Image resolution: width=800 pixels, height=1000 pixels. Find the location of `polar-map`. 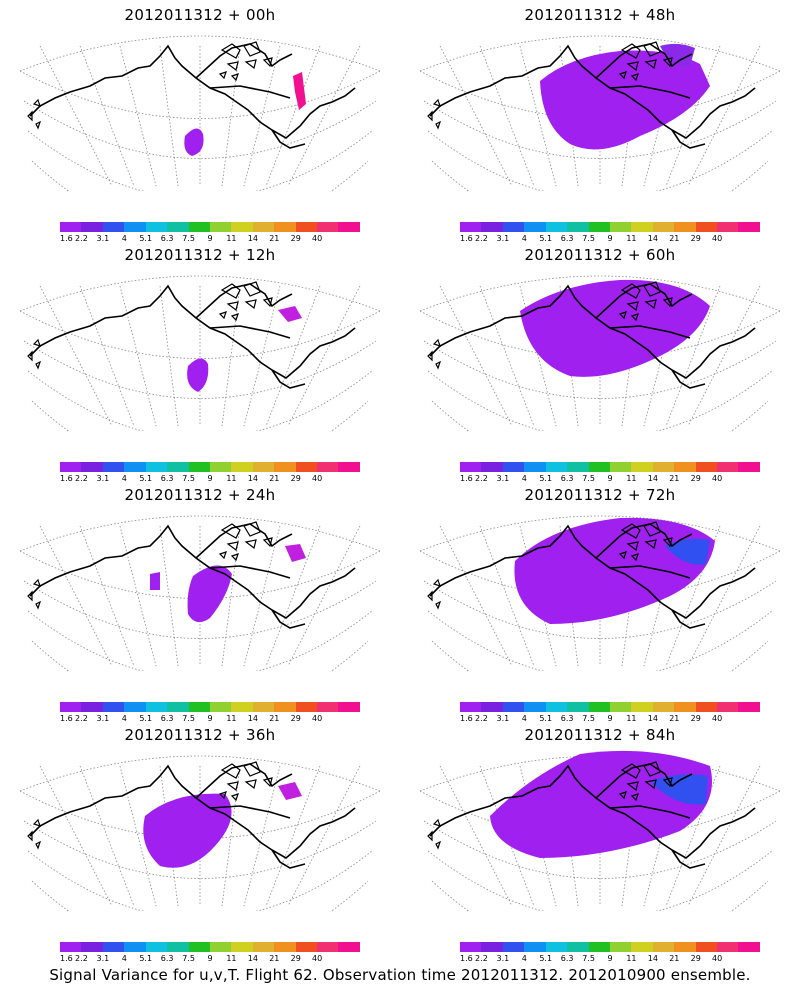

polar-map is located at coordinates (600, 830).